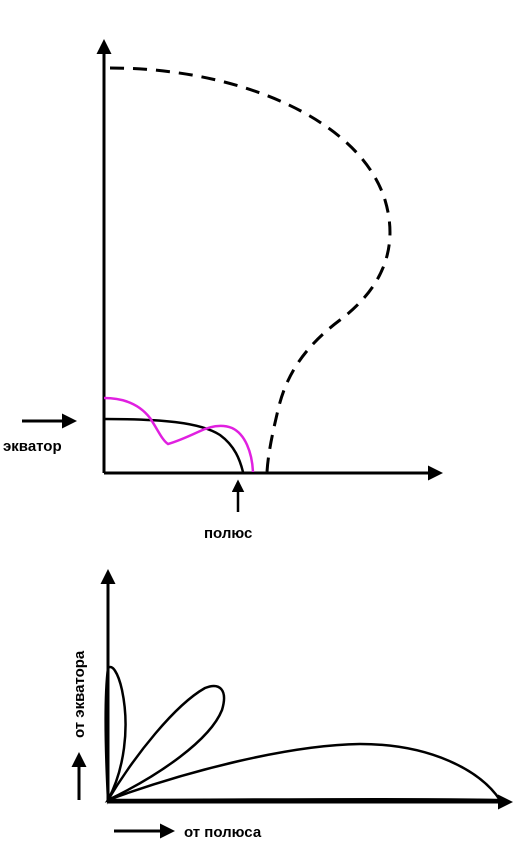 Image resolution: width=513 pixels, height=850 pixels. What do you see at coordinates (165, 743) in the screenshot?
I see `lobe-diagonal` at bounding box center [165, 743].